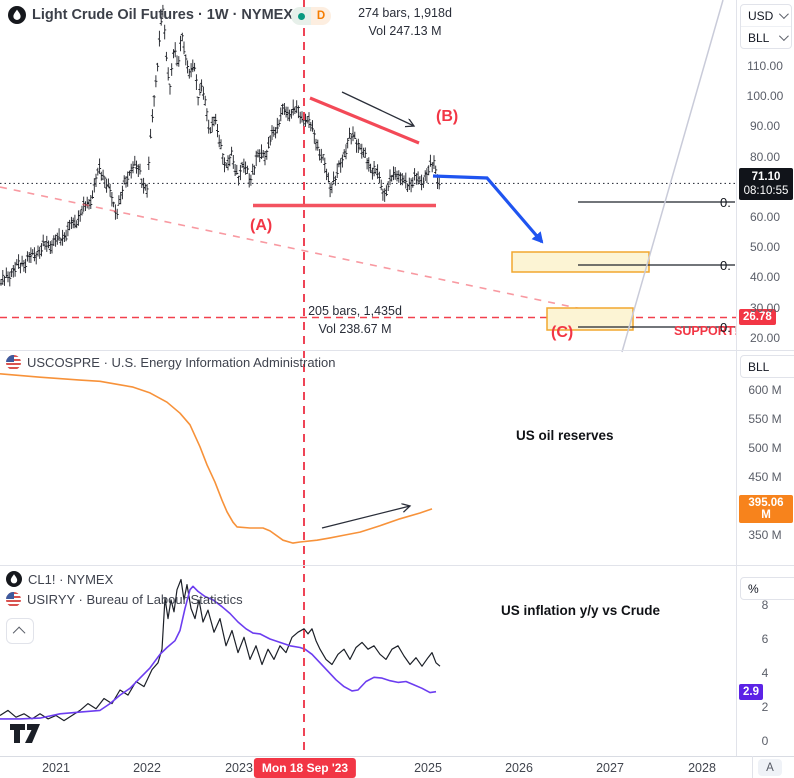 This screenshot has width=794, height=778. I want to click on time-axis-year-label: 2027, so click(610, 768).